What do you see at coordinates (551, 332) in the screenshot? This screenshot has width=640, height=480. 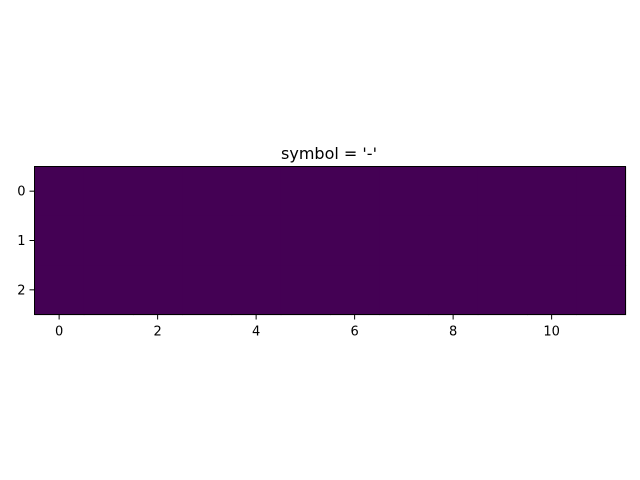 I see `x-tick-label: 10` at bounding box center [551, 332].